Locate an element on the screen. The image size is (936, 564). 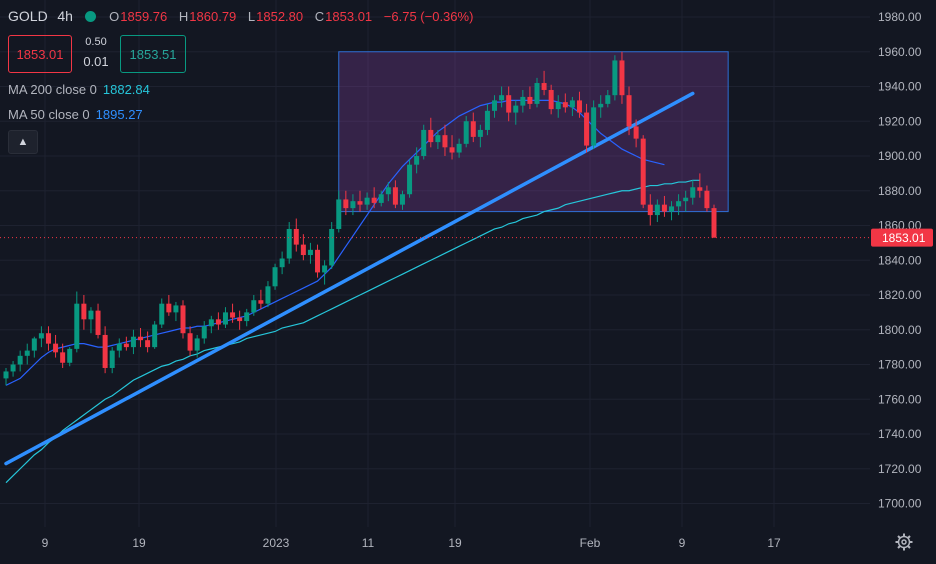
price-tick-label: 1880.00 is located at coordinates (900, 191).